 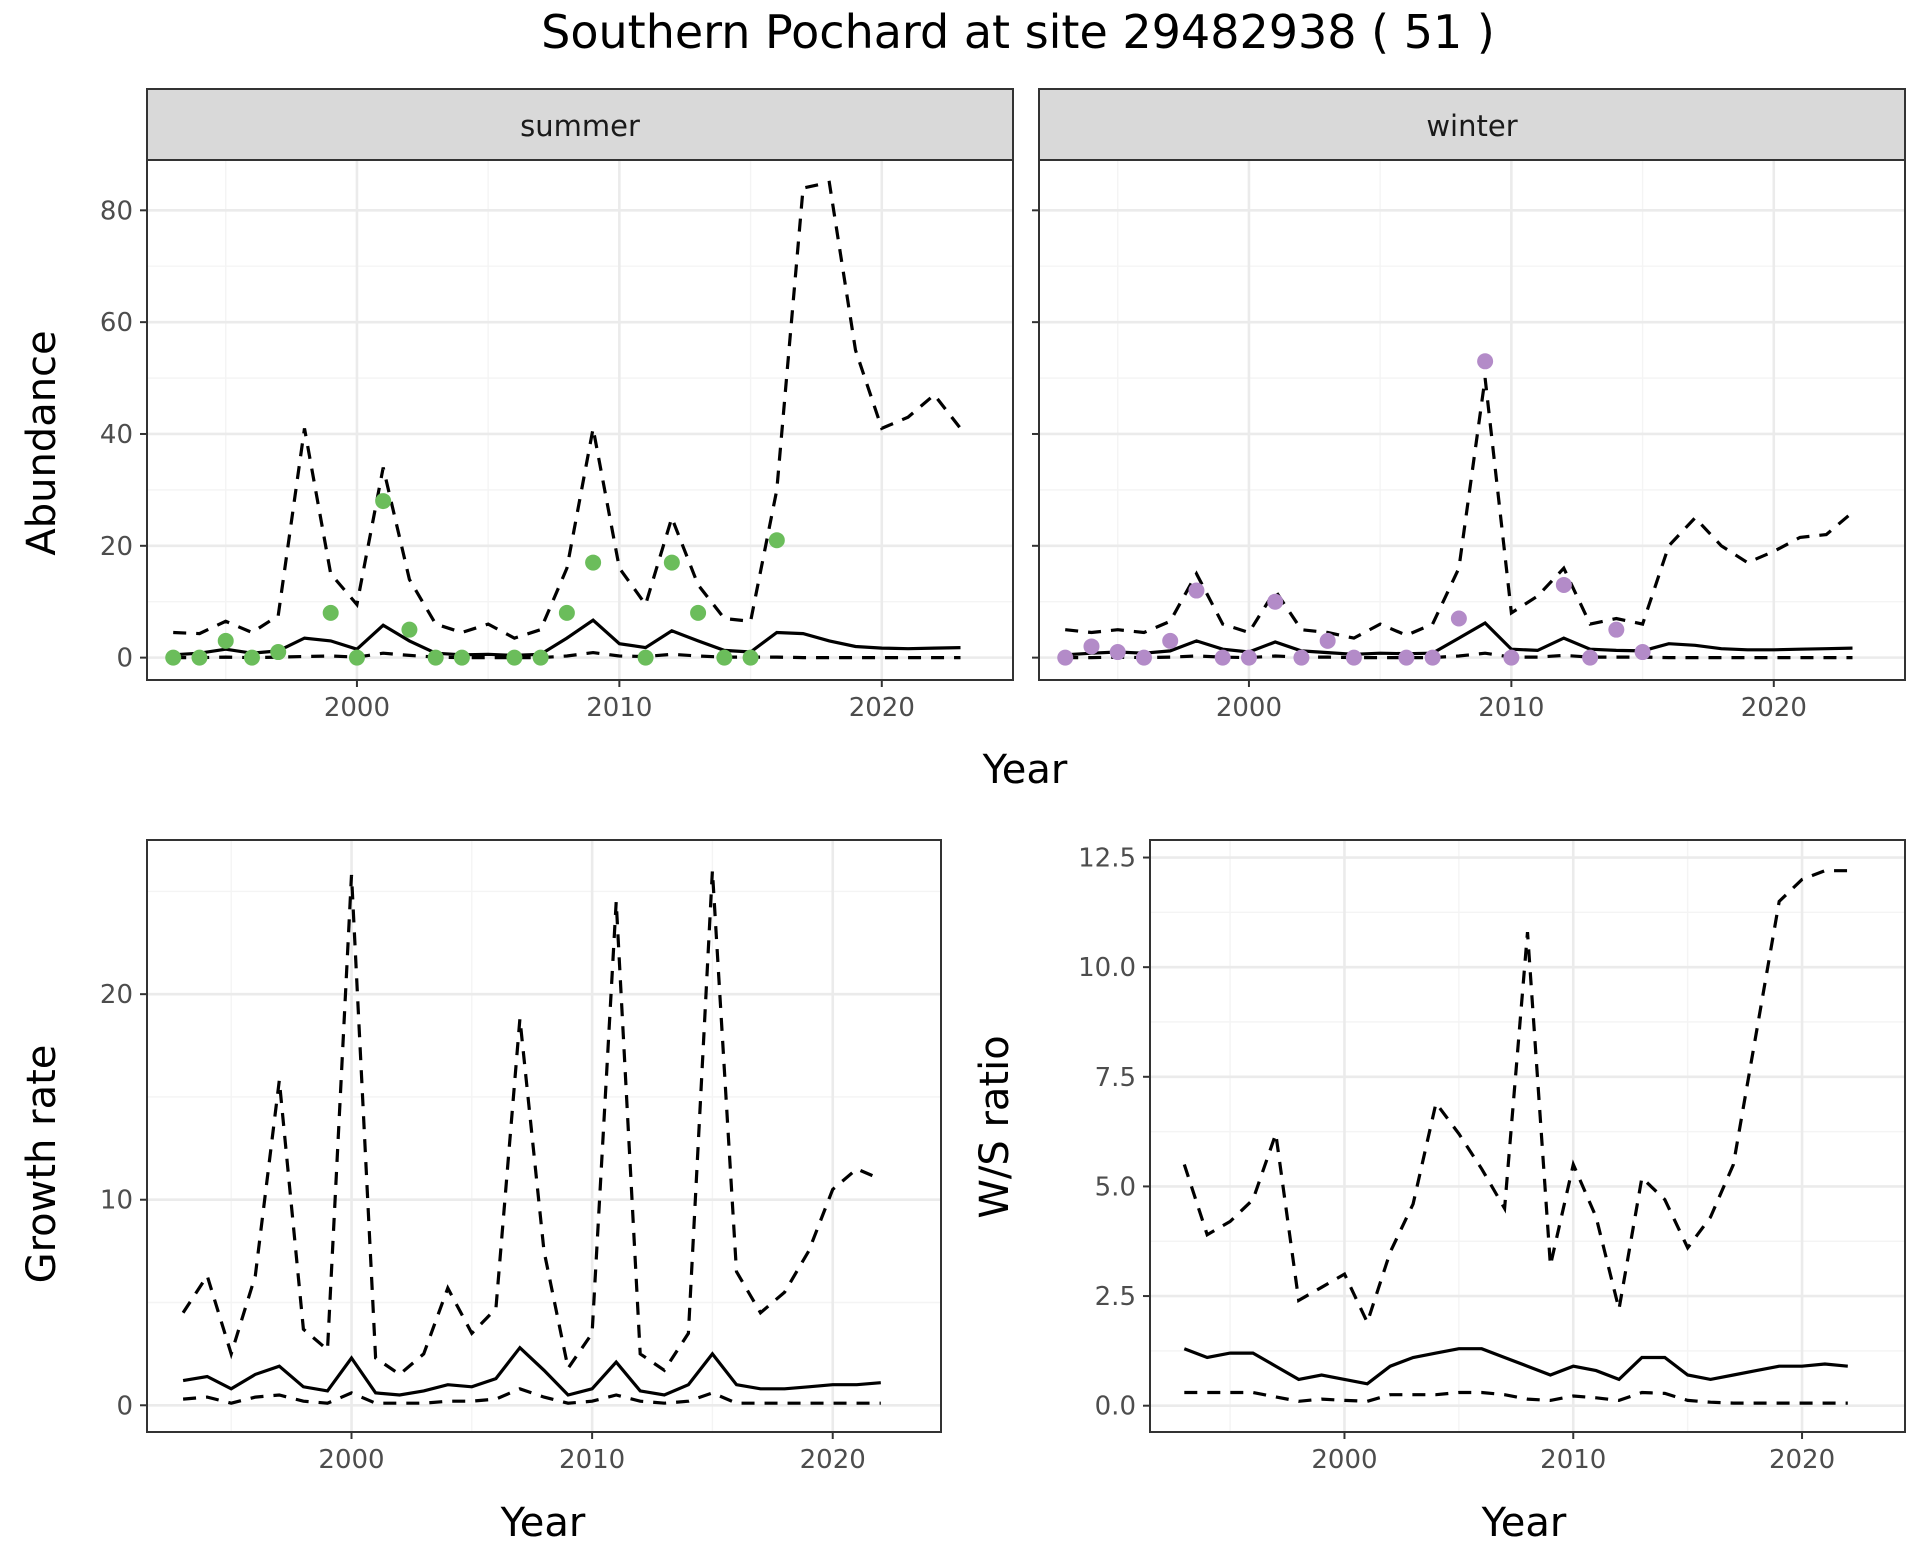 I want to click on series-winter-upper-bound, so click(x=1459, y=508).